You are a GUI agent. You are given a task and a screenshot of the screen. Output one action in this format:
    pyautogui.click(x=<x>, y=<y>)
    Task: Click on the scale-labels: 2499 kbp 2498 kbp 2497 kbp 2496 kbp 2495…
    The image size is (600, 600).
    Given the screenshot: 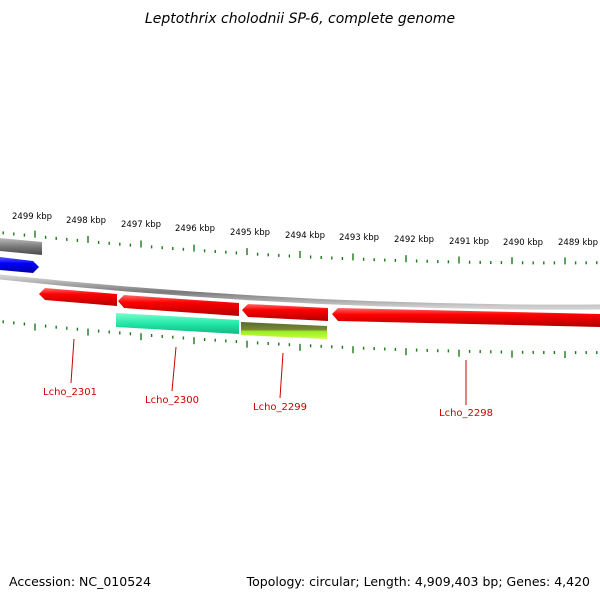 What is the action you would take?
    pyautogui.click(x=305, y=230)
    